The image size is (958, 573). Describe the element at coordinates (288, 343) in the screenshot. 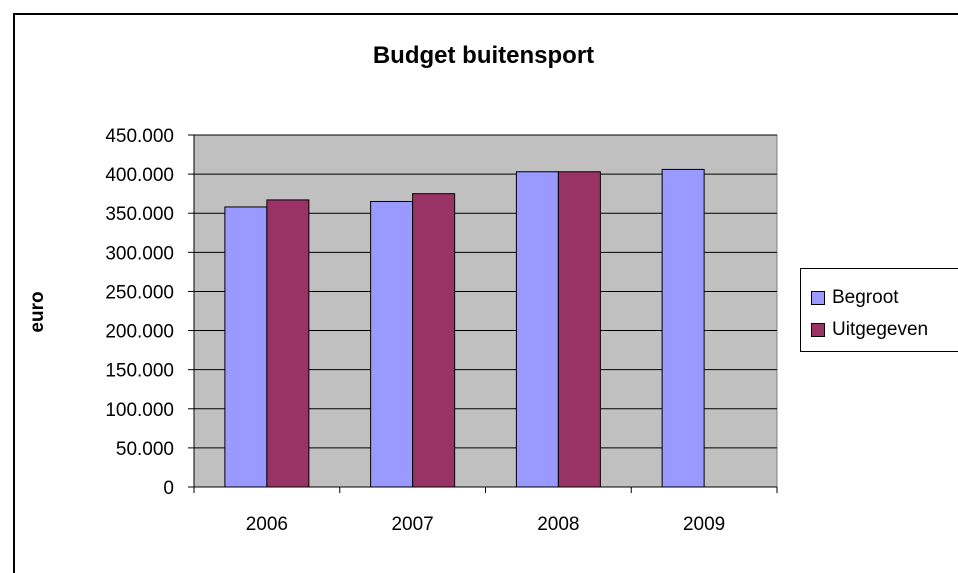

I see `bar-uitgegeven-2006` at that location.